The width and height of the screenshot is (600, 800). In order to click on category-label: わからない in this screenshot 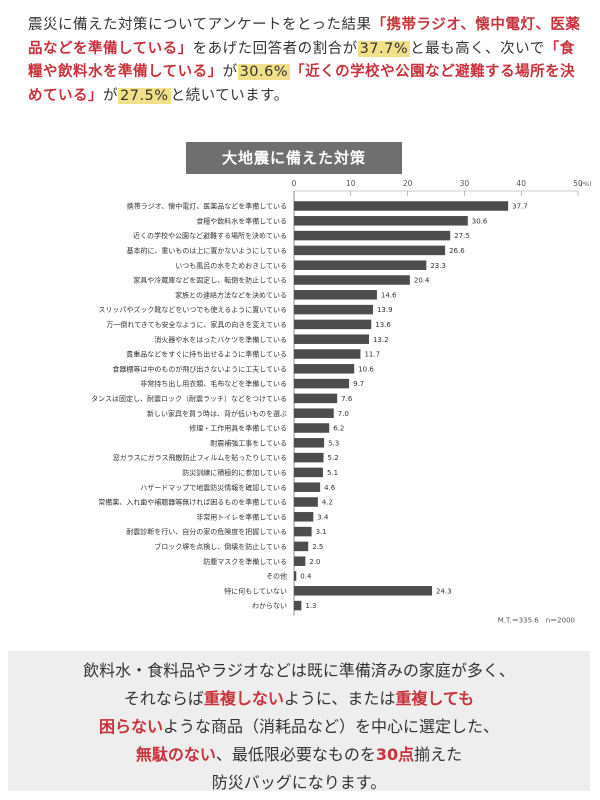, I will do `click(269, 606)`.